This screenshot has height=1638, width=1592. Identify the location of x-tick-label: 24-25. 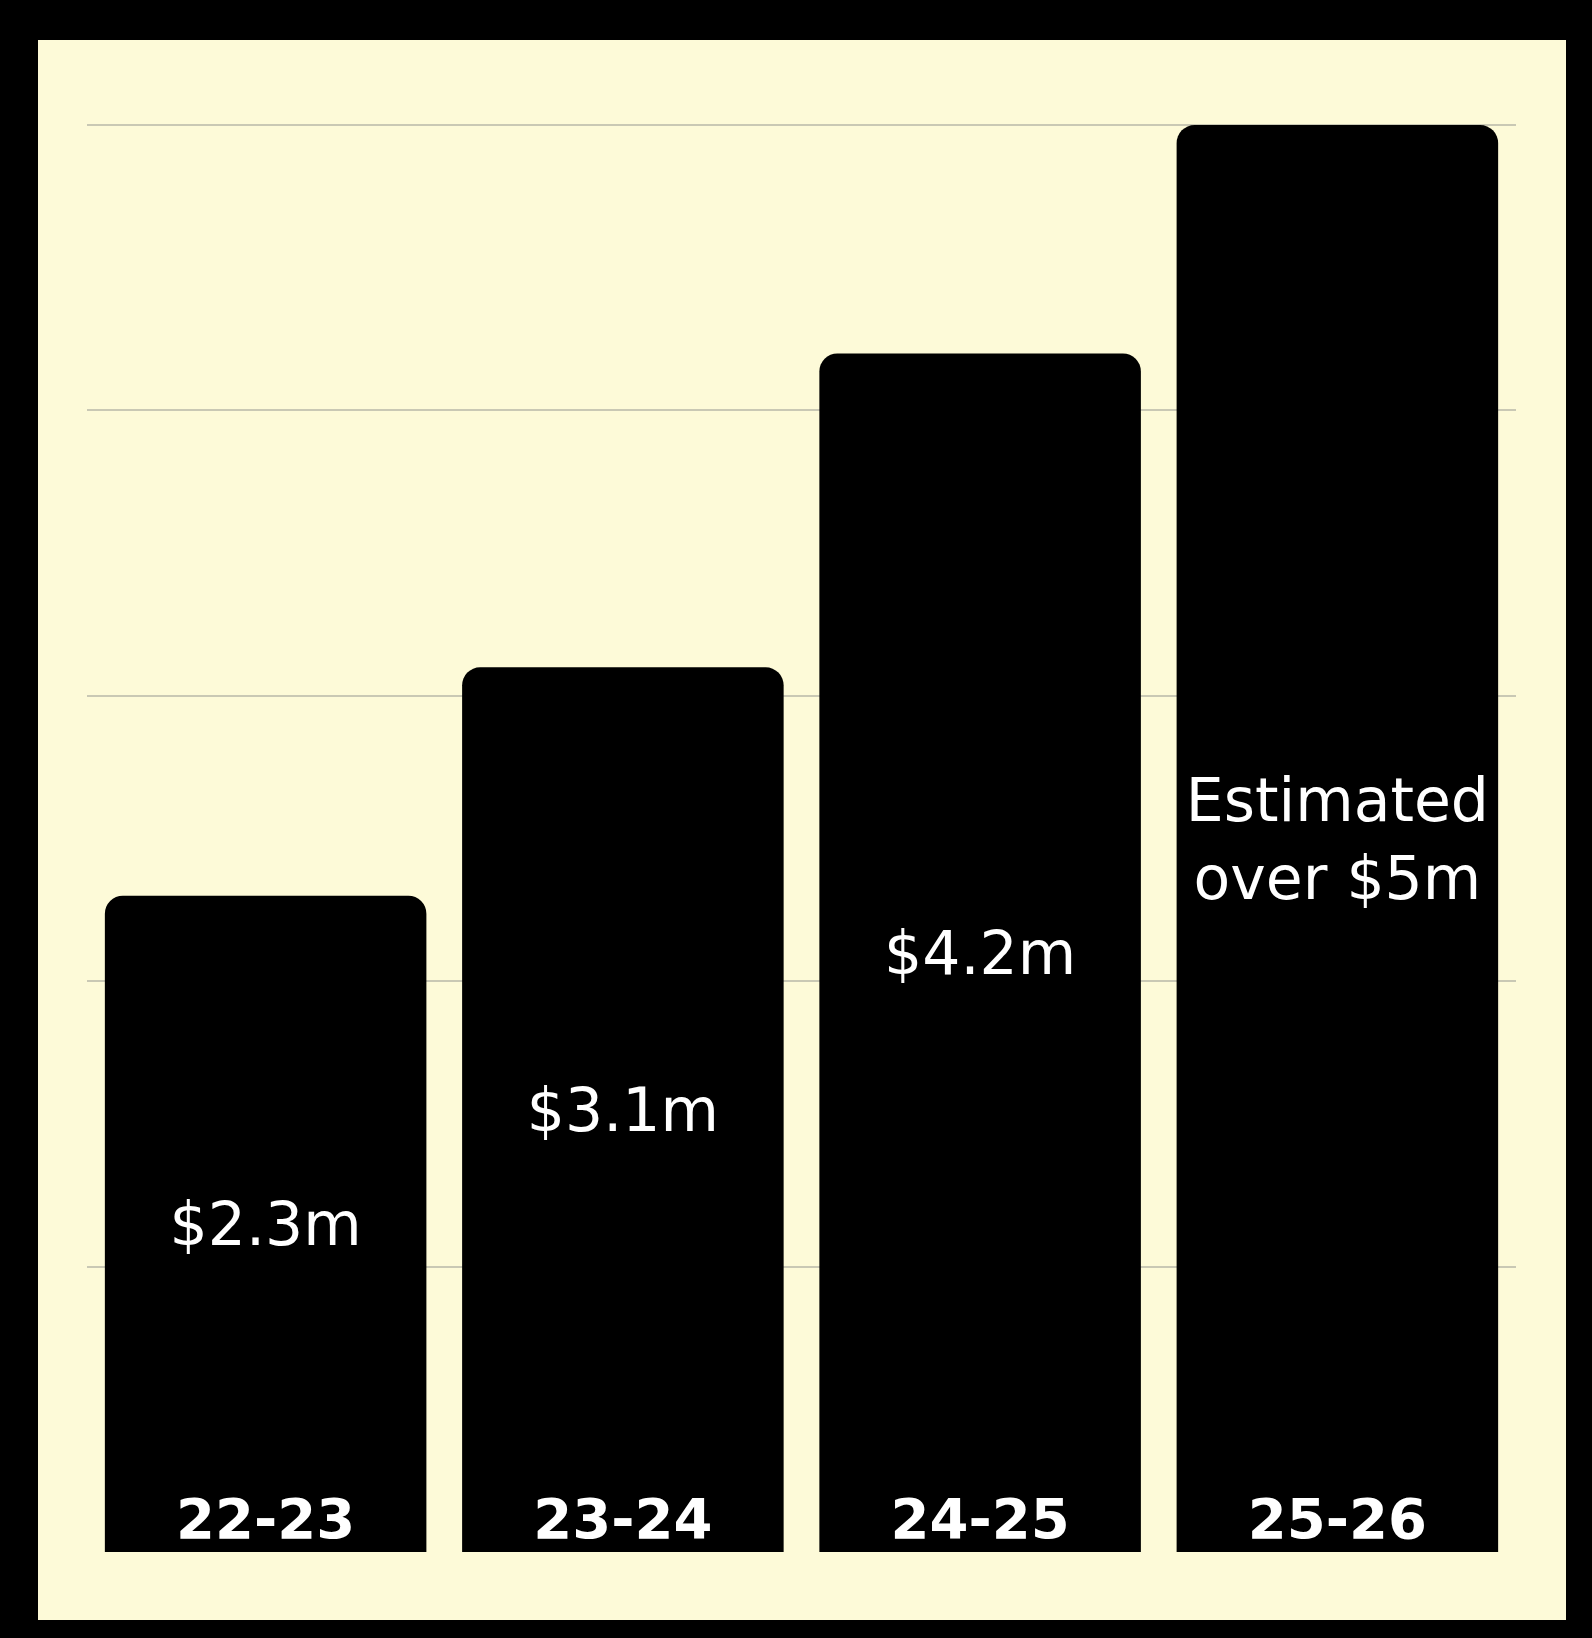
(980, 1518).